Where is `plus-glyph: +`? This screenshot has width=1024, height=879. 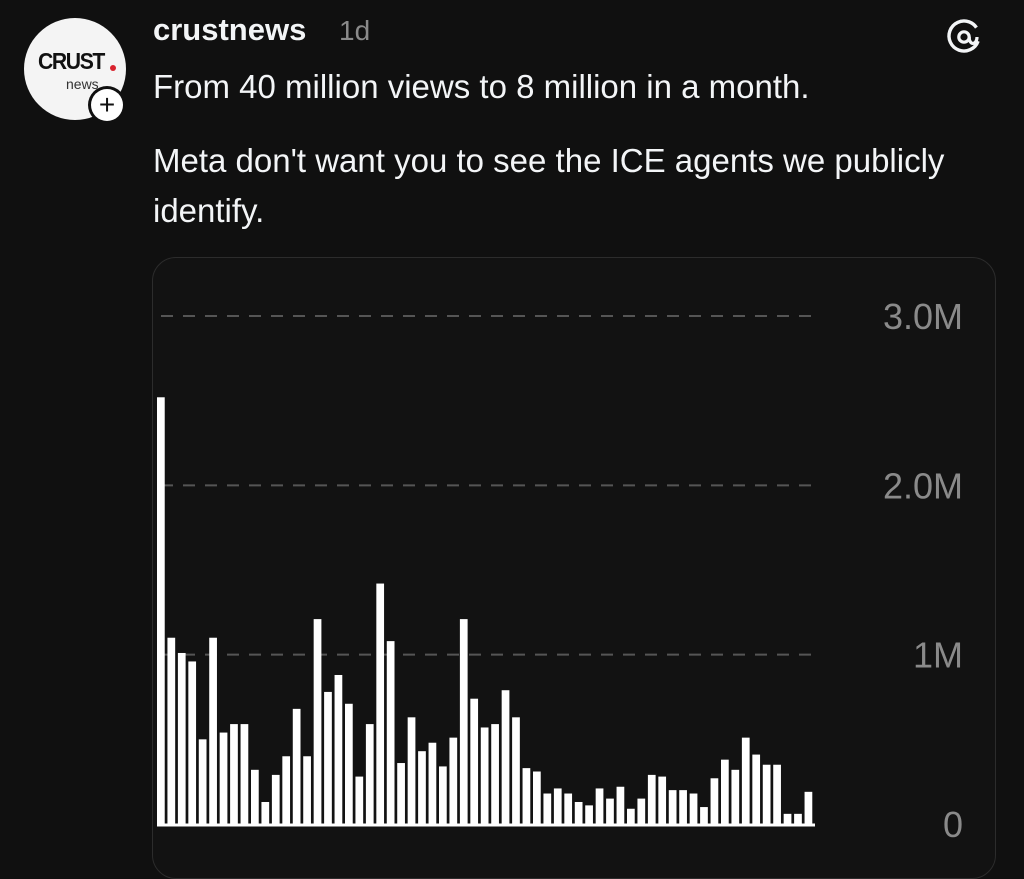 plus-glyph: + is located at coordinates (107, 104).